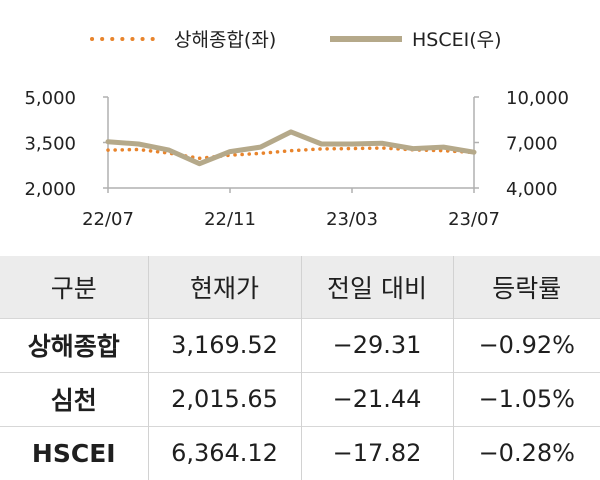 The image size is (600, 480). Describe the element at coordinates (224, 453) in the screenshot. I see `index-price: 6,364.12` at that location.